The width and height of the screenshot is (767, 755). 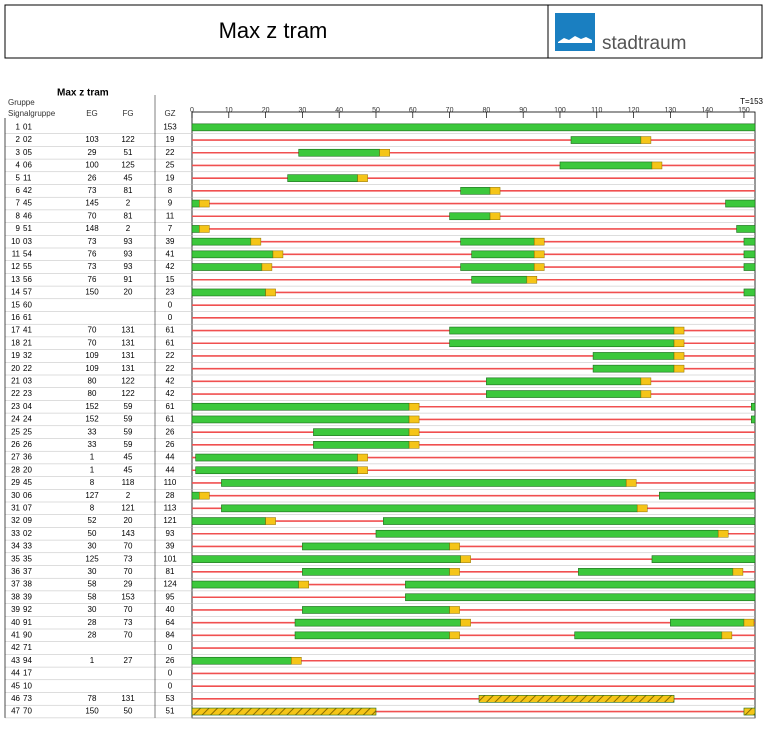 I want to click on fg-value: 73, so click(x=128, y=622).